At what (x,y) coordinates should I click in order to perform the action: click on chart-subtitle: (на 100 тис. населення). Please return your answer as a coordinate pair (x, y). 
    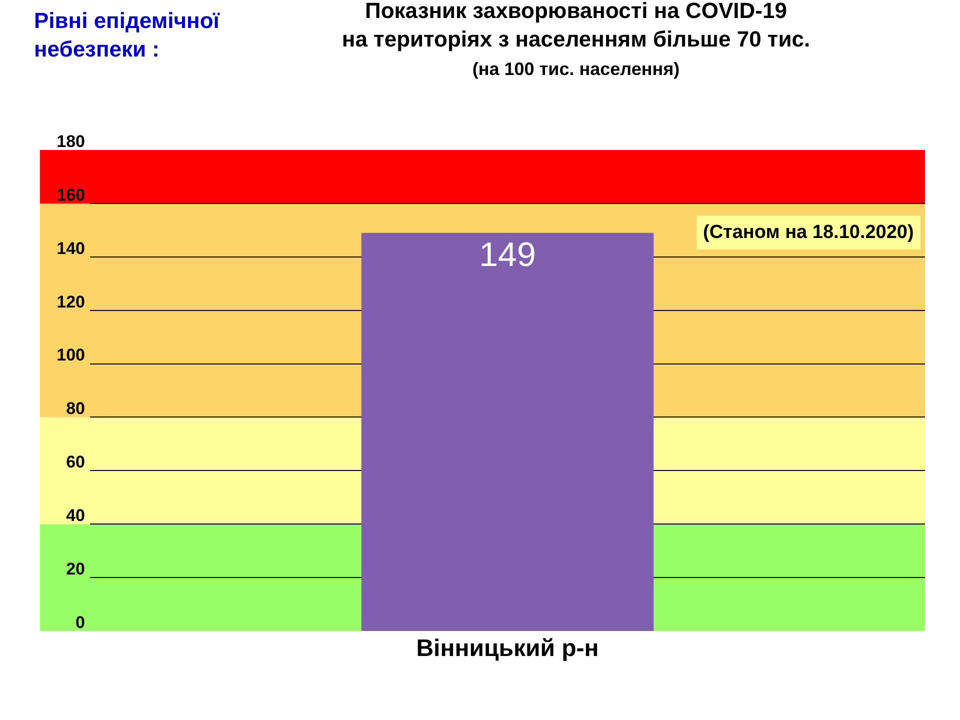
    Looking at the image, I should click on (576, 69).